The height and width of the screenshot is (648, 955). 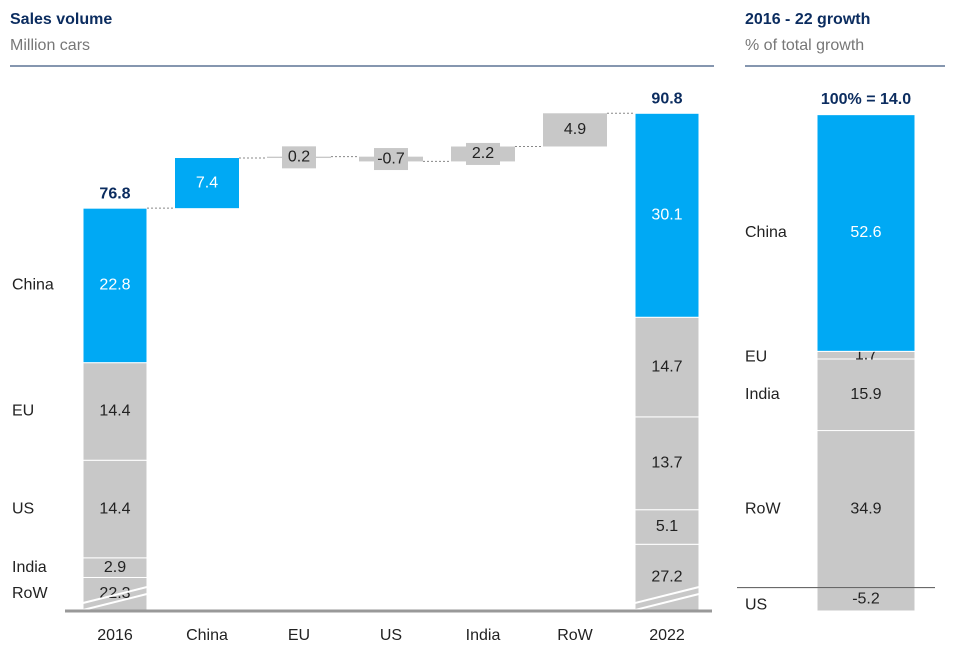 I want to click on data-label: 0.2, so click(x=299, y=157).